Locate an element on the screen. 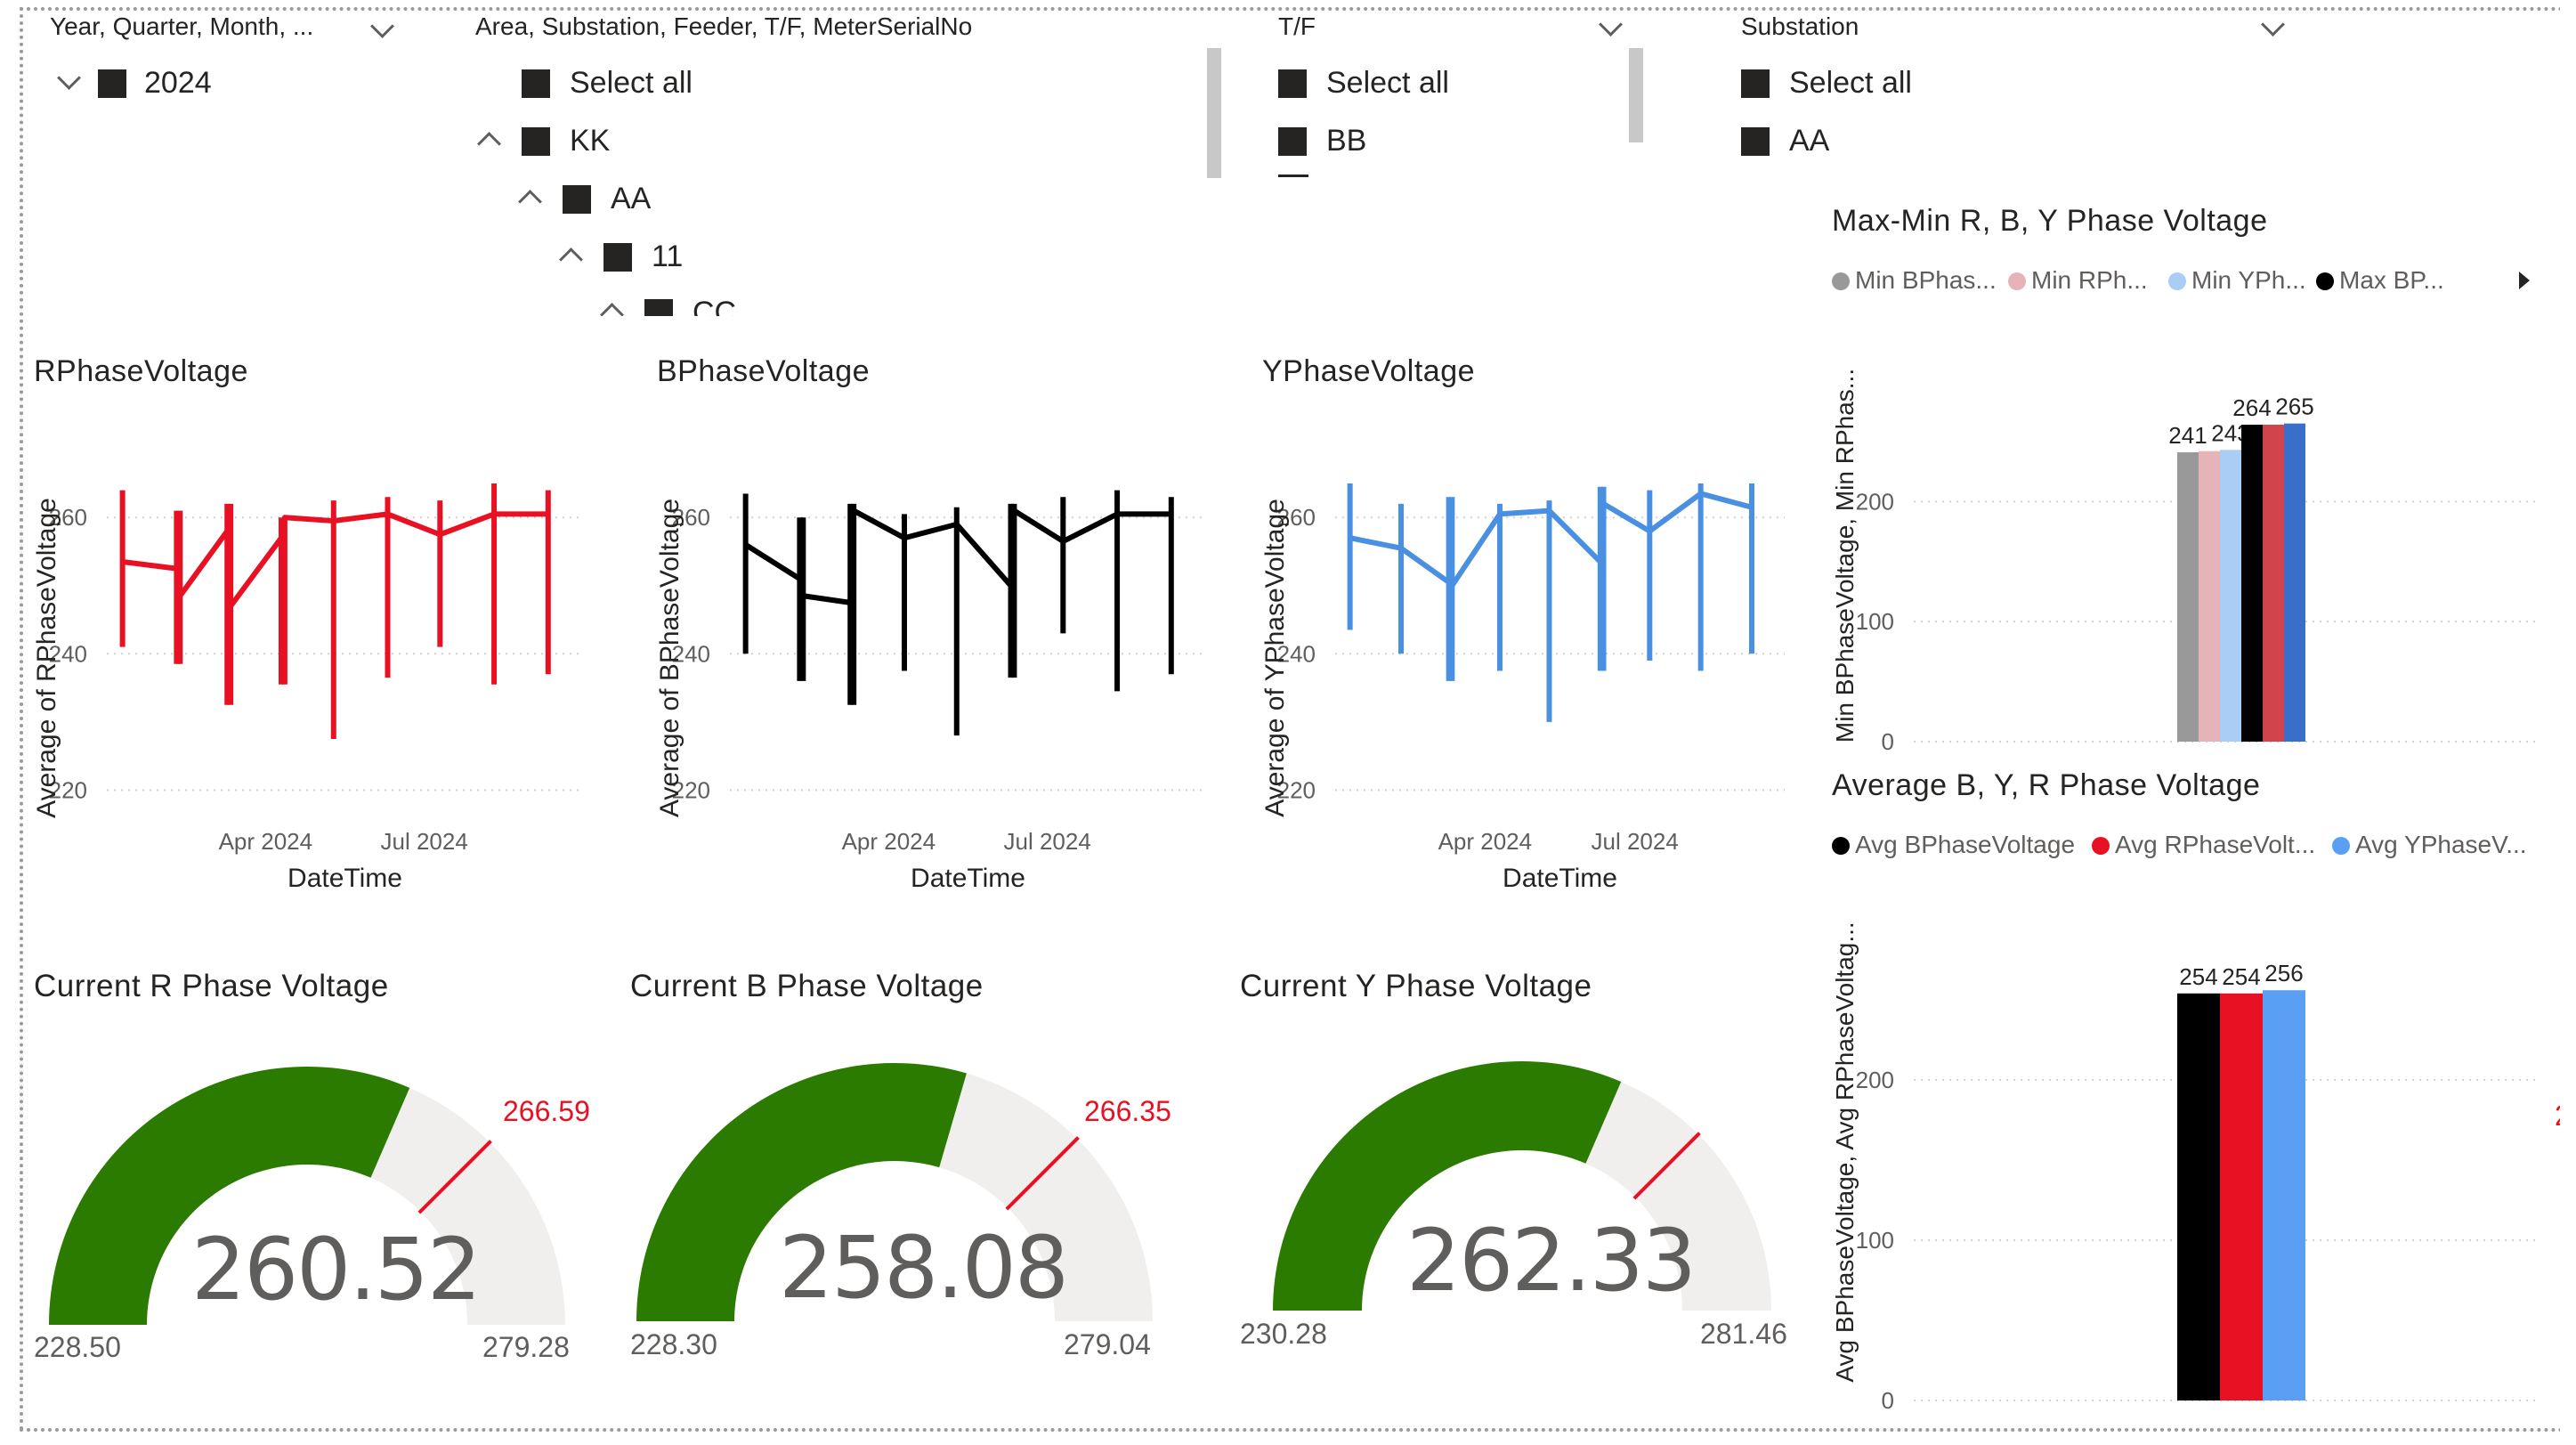 The image size is (2576, 1445). expand-chevron-icon is located at coordinates (69, 78).